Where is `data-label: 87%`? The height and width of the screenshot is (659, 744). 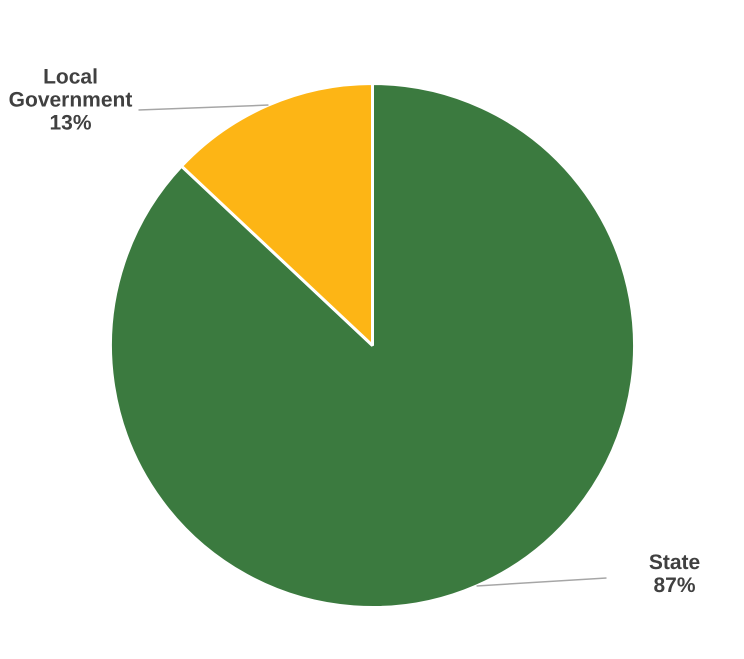
data-label: 87% is located at coordinates (674, 585).